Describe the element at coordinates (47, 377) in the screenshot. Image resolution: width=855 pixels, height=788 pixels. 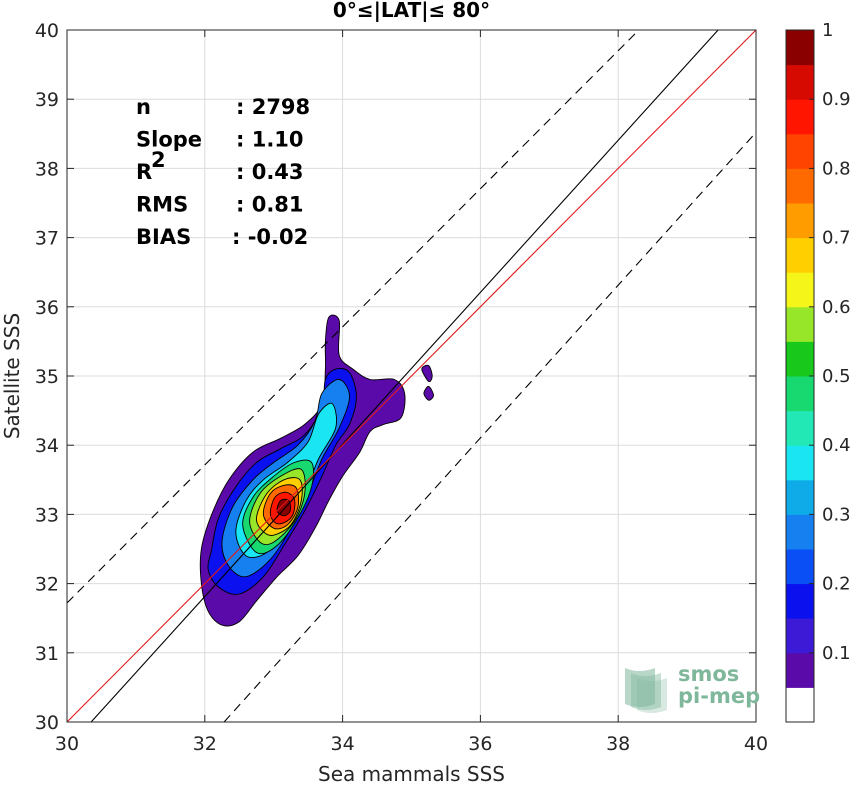
I see `y-tick-label: 35` at that location.